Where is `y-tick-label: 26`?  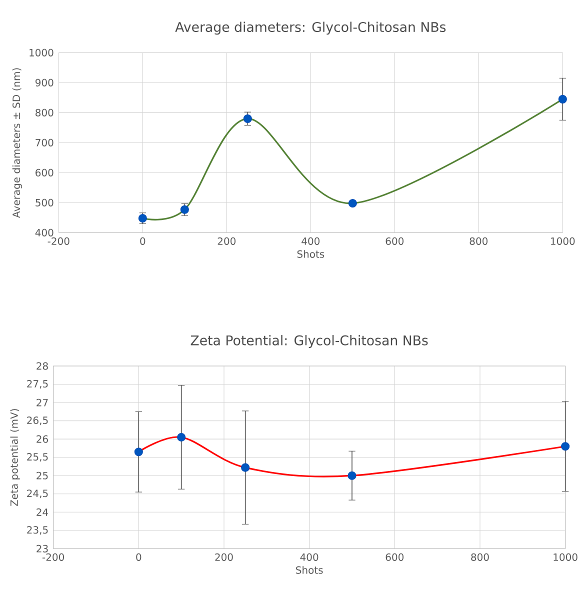
y-tick-label: 26 is located at coordinates (42, 439).